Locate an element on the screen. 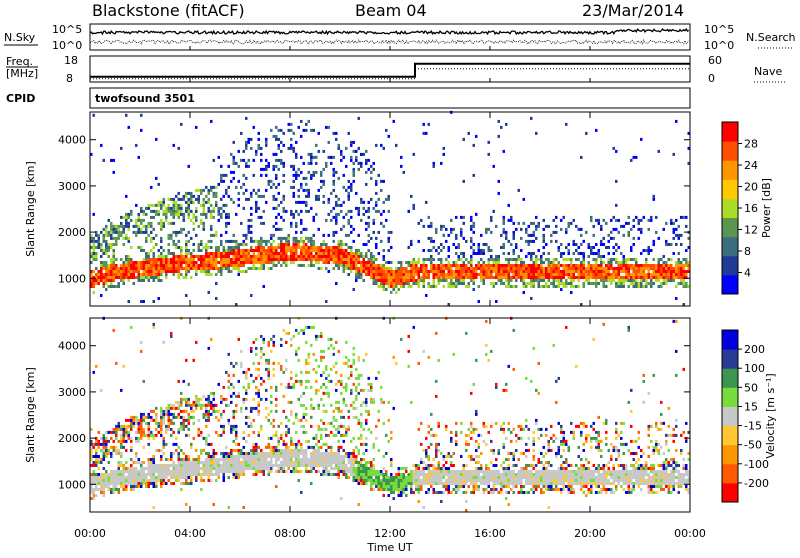 This screenshot has height=558, width=800. noise-tick-low: 10^0 is located at coordinates (67, 45).